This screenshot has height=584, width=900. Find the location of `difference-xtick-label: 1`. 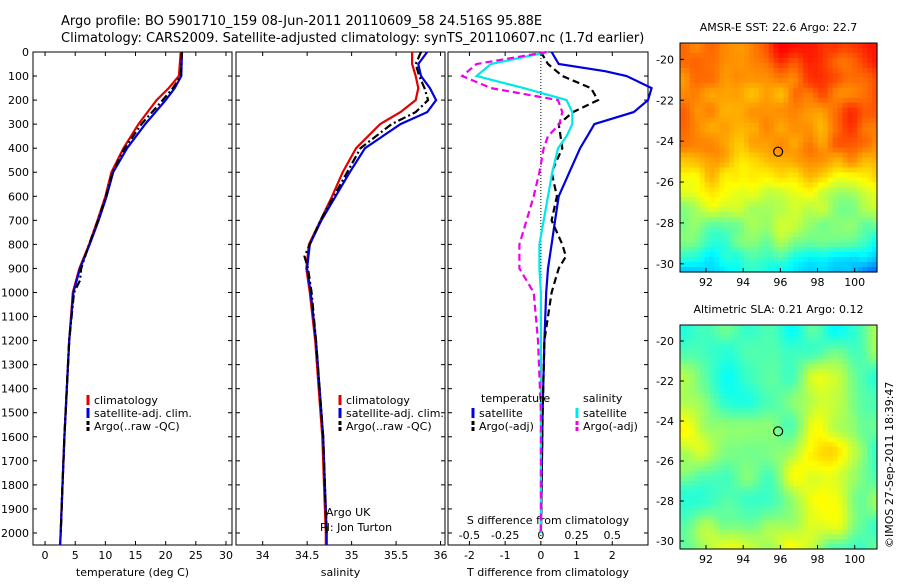

difference-xtick-label: 1 is located at coordinates (576, 555).